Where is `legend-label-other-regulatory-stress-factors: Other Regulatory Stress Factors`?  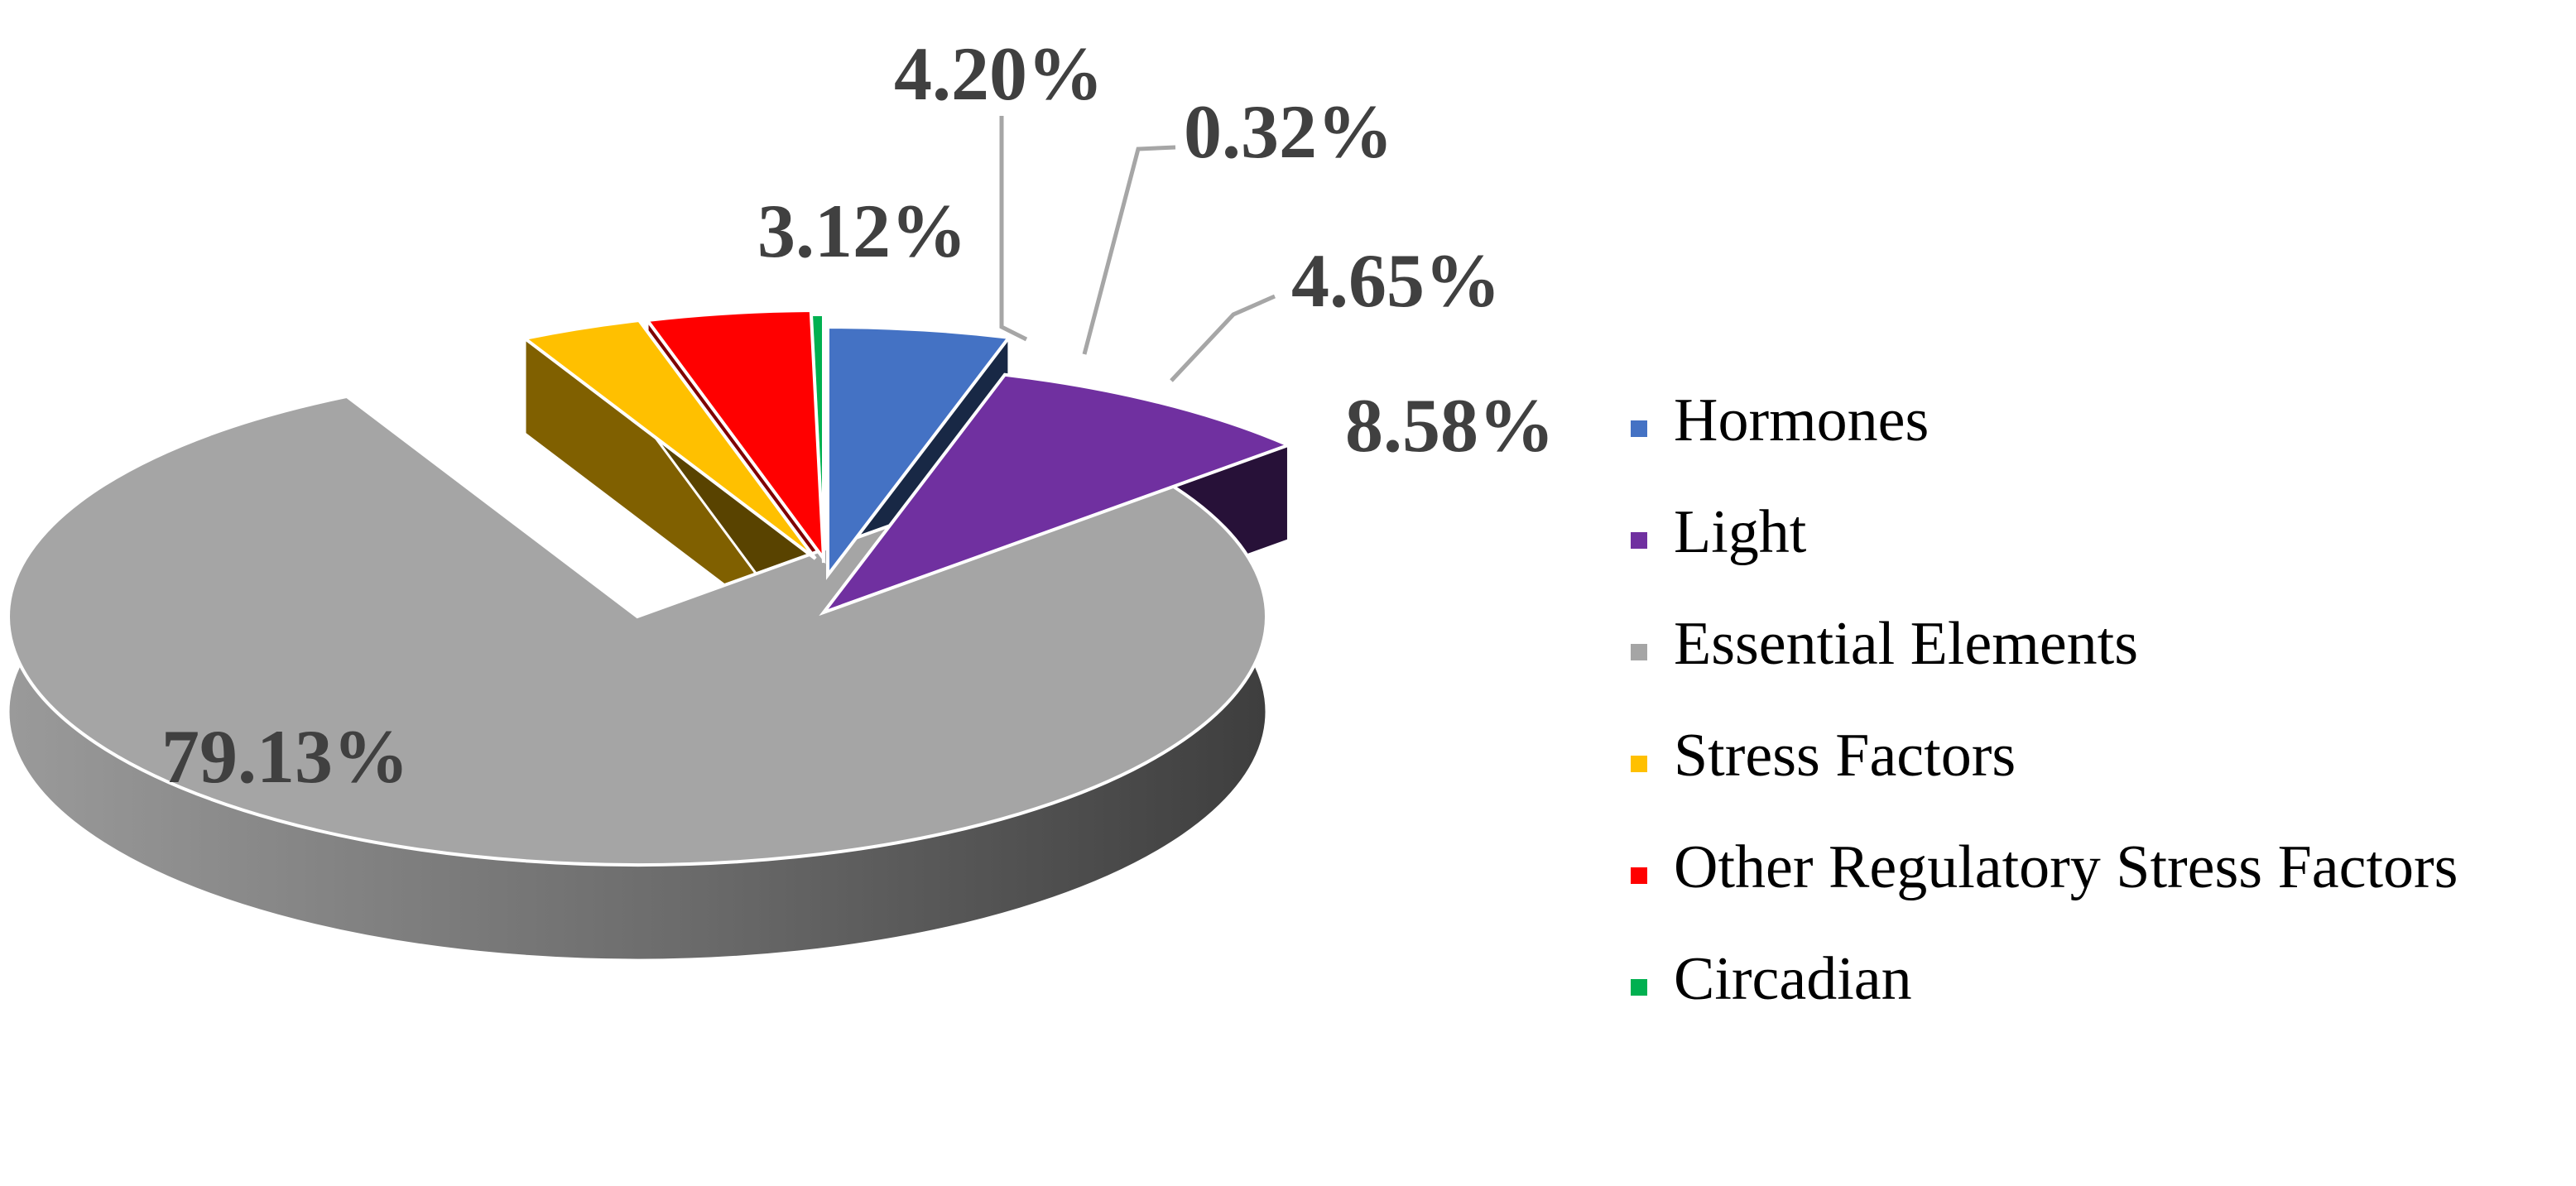 legend-label-other-regulatory-stress-factors: Other Regulatory Stress Factors is located at coordinates (2066, 867).